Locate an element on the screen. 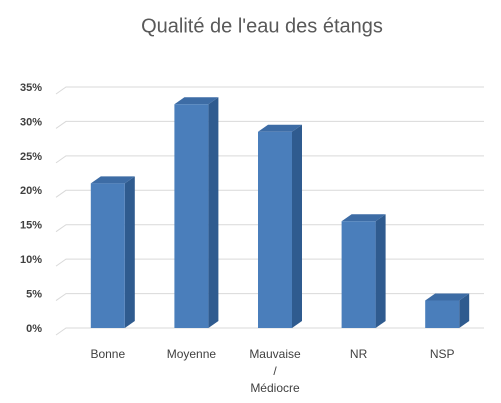  y-tick-label: 20% is located at coordinates (31, 191).